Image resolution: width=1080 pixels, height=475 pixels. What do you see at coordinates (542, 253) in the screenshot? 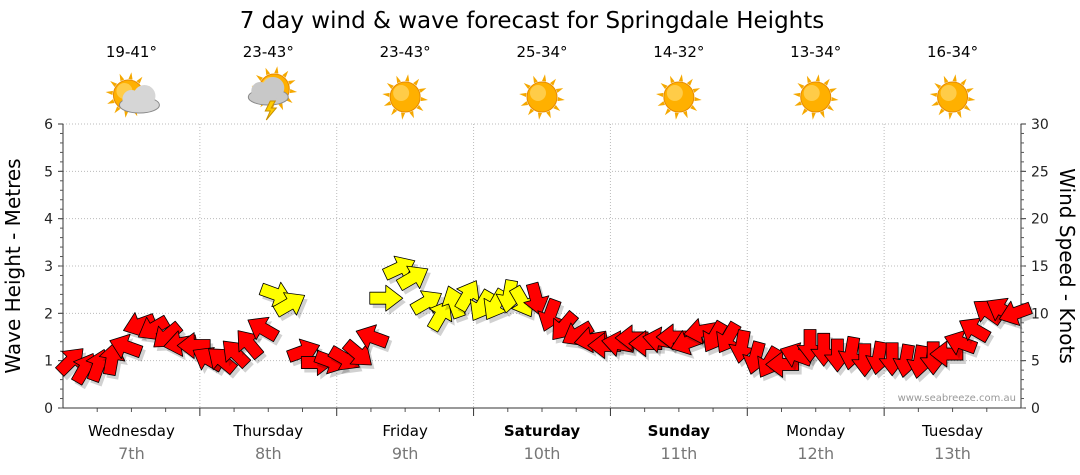
I see `day-column: 25-34° Saturday 10th` at bounding box center [542, 253].